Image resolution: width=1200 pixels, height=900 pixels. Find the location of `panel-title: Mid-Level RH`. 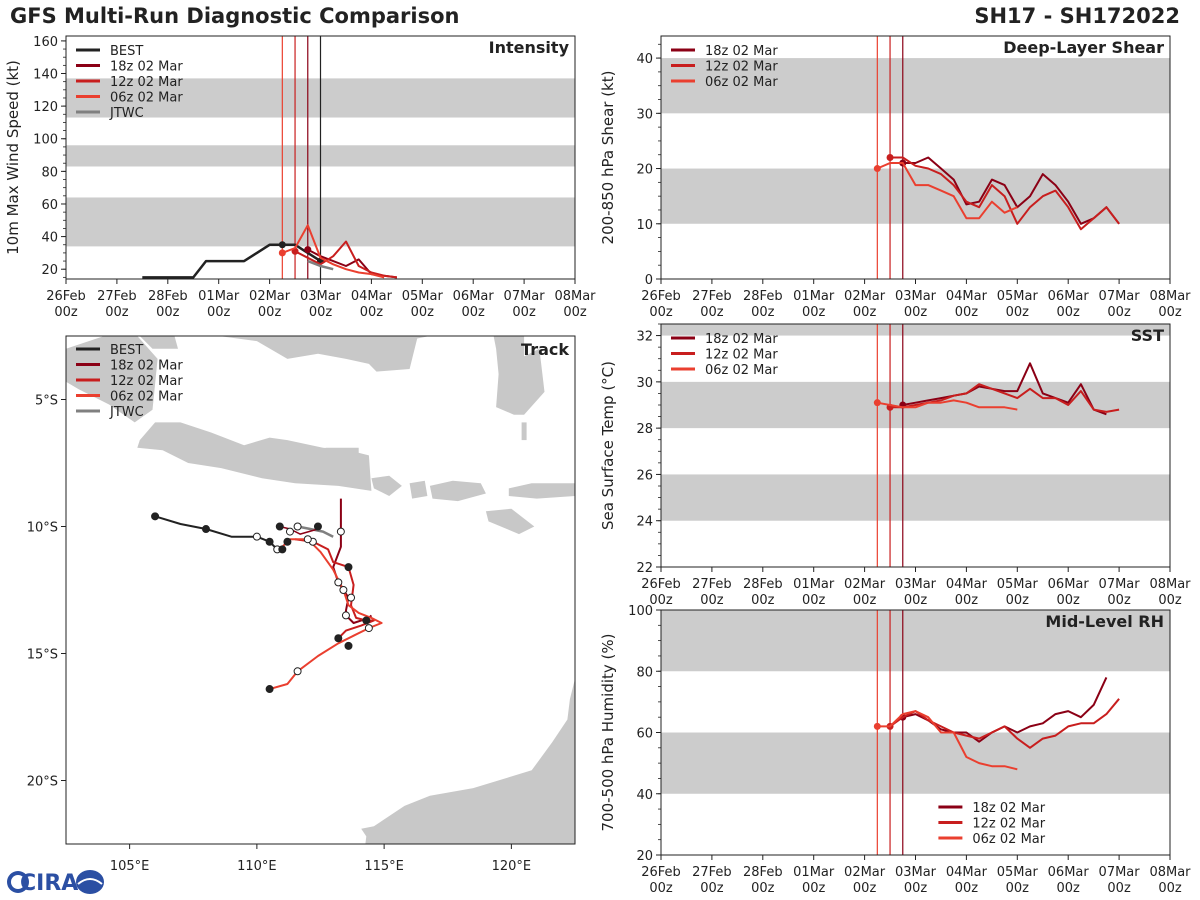

panel-title: Mid-Level RH is located at coordinates (1104, 621).